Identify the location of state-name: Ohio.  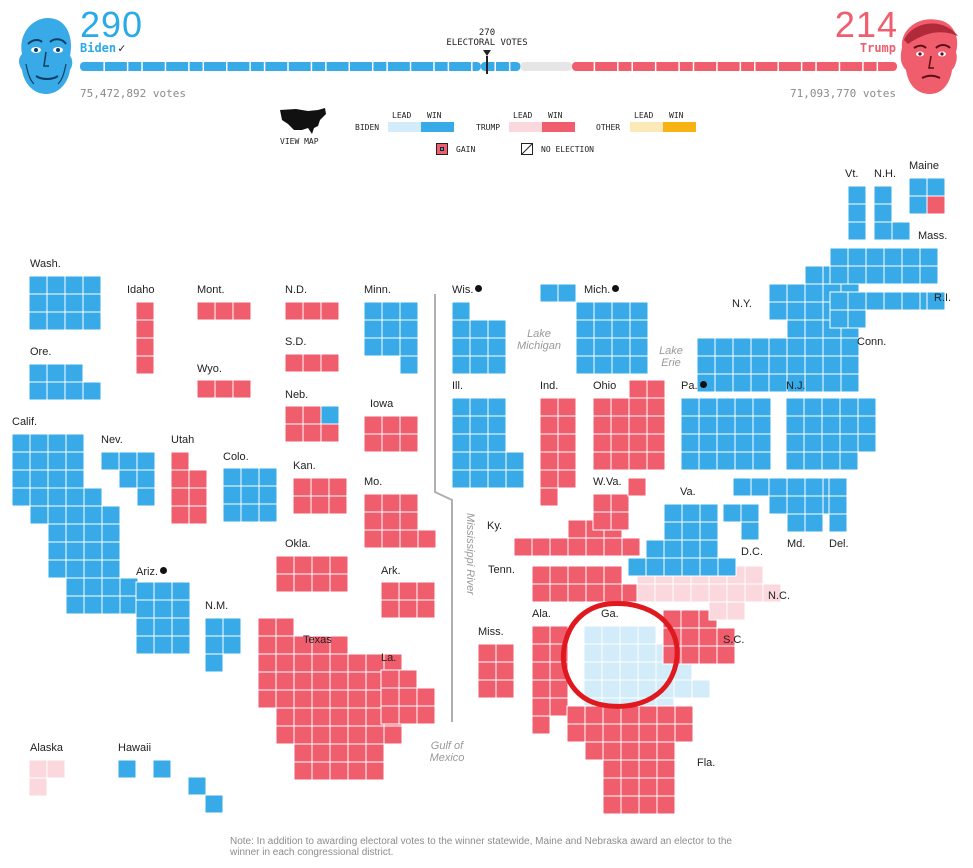
(605, 386).